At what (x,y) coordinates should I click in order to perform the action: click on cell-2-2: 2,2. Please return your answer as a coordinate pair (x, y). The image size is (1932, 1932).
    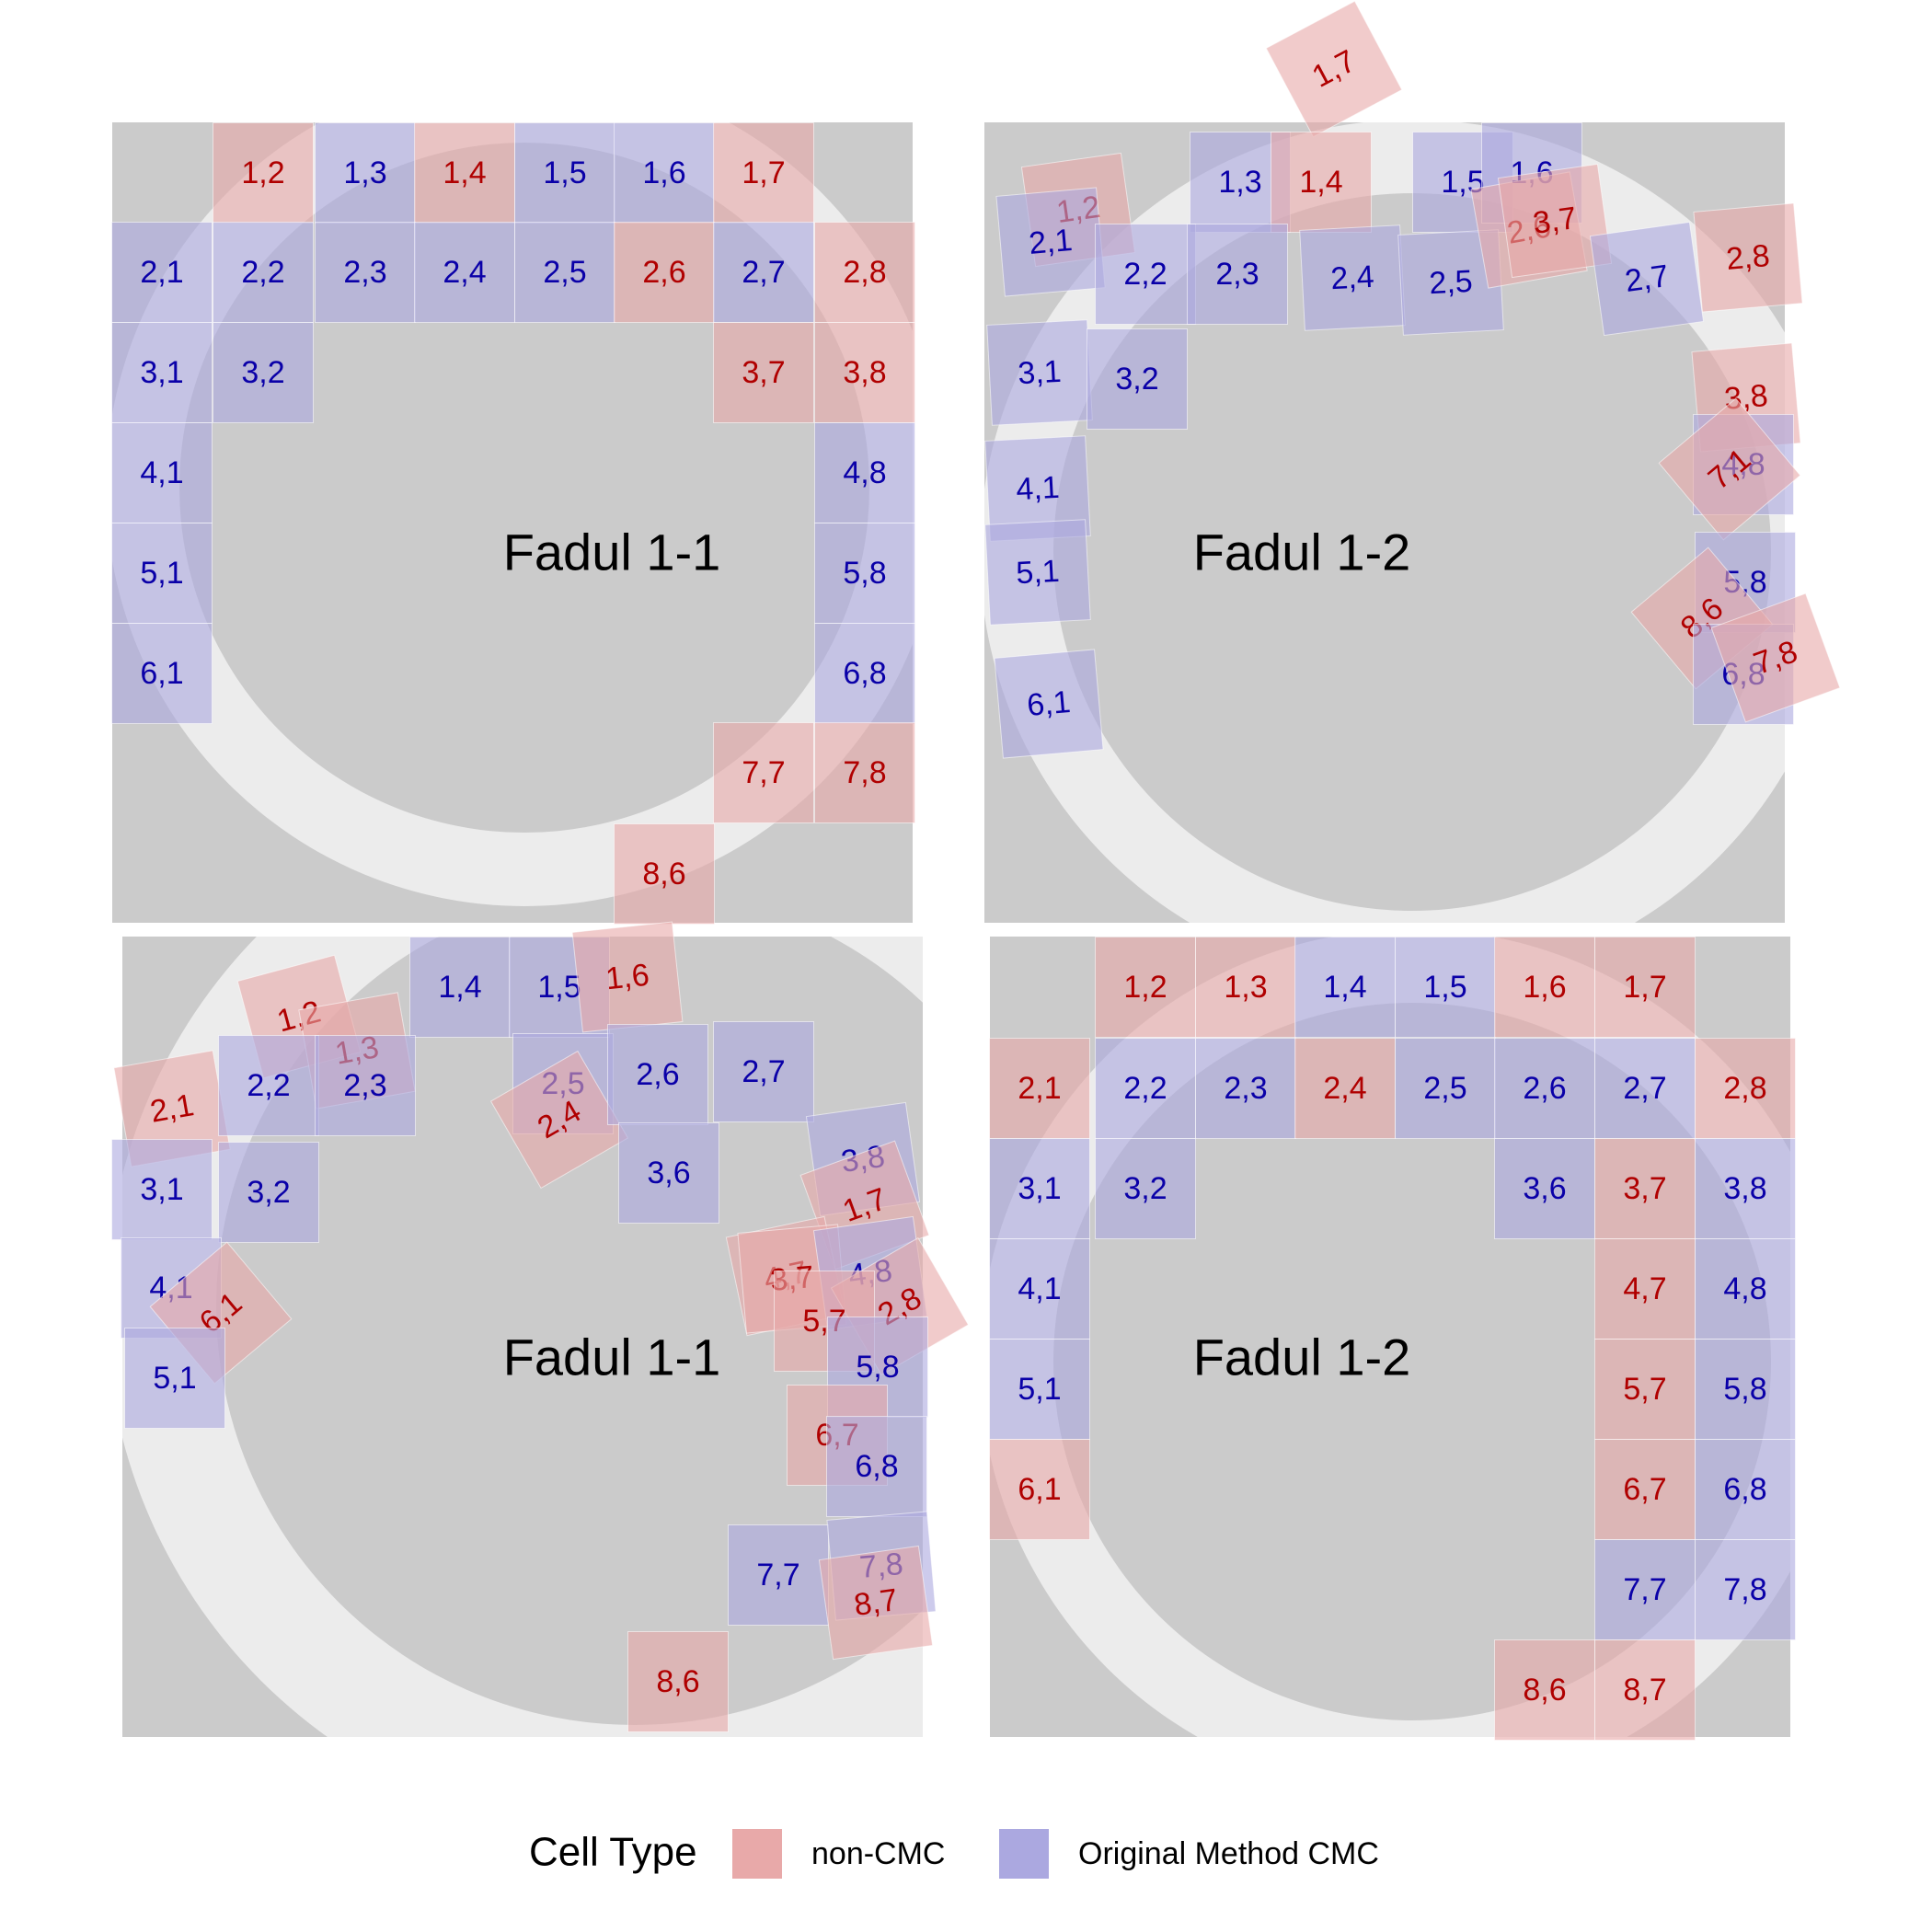
    Looking at the image, I should click on (263, 272).